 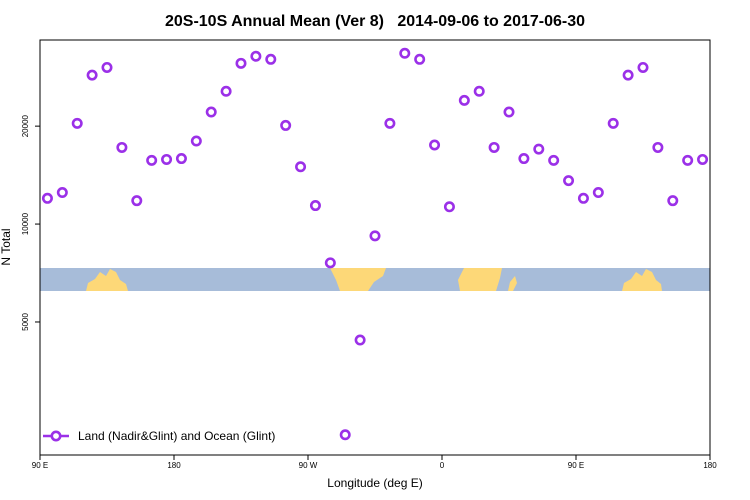 What do you see at coordinates (176, 436) in the screenshot?
I see `legend-label: Land (Nadir&Glint) and Ocean (Glint)` at bounding box center [176, 436].